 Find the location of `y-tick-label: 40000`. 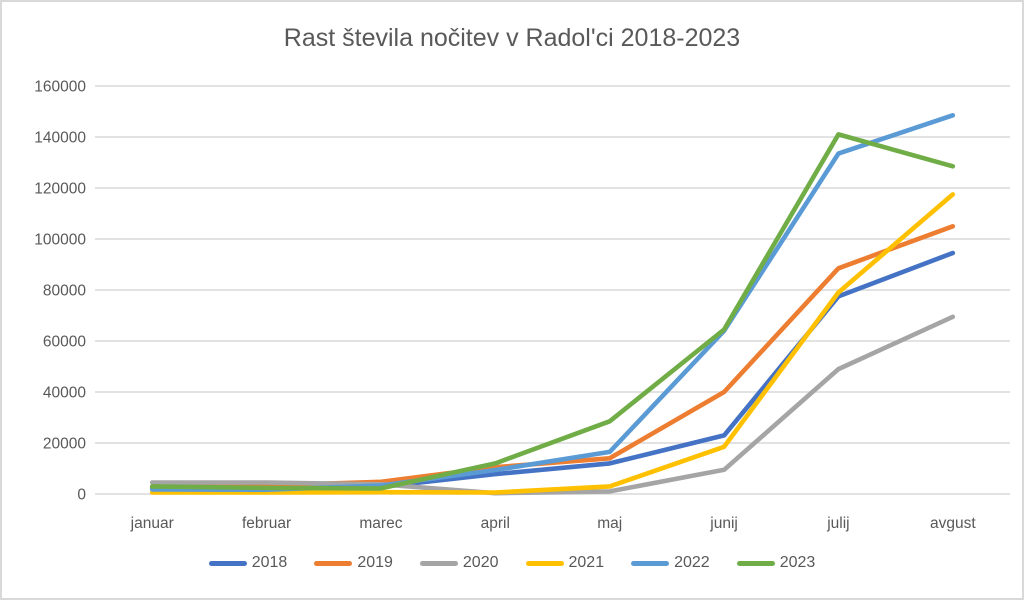

y-tick-label: 40000 is located at coordinates (64, 393).